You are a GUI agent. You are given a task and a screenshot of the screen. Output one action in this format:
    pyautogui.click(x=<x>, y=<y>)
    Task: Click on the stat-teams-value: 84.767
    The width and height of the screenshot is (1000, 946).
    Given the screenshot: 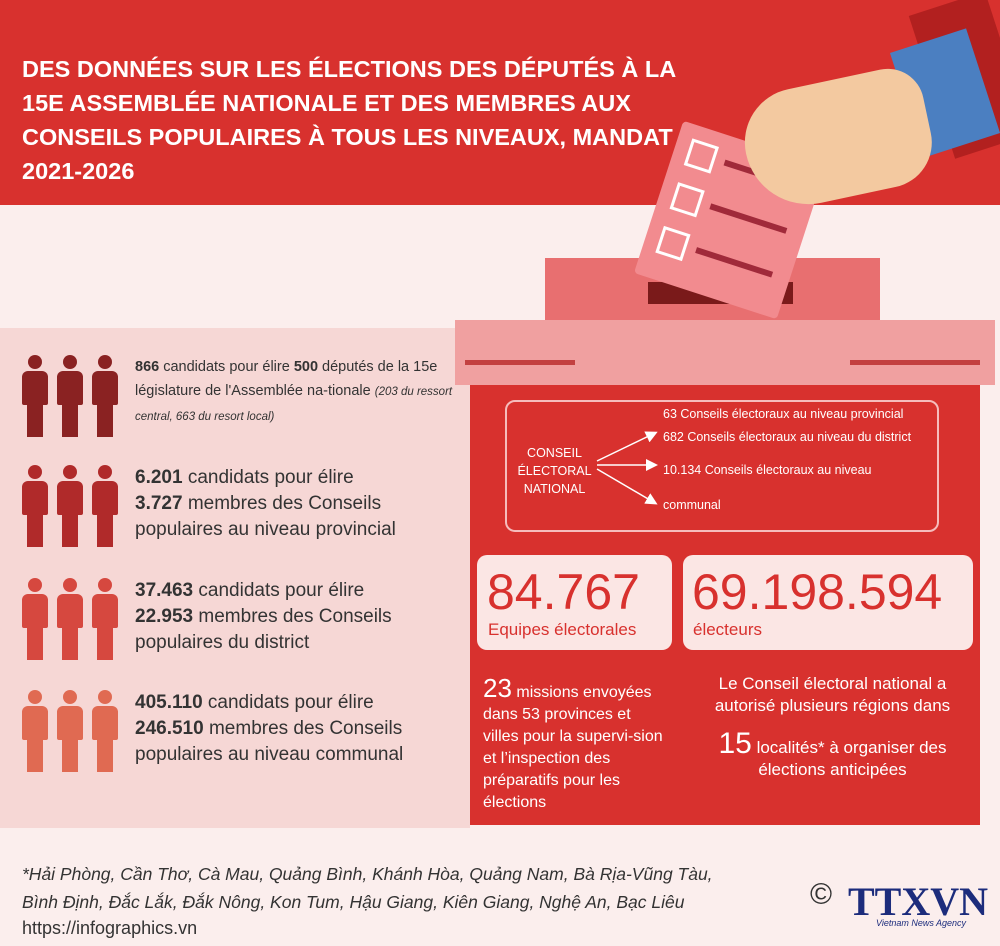 What is the action you would take?
    pyautogui.click(x=563, y=592)
    